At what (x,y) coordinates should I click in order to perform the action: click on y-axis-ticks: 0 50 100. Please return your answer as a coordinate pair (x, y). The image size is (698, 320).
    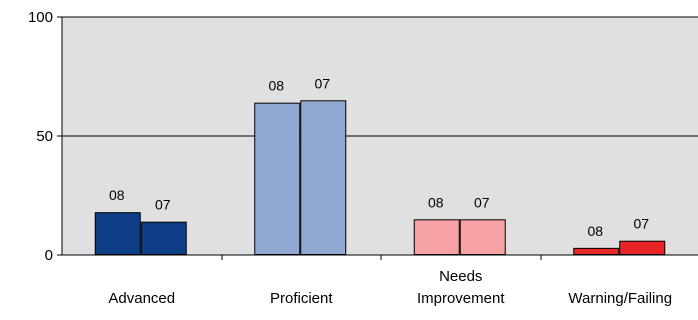
    Looking at the image, I should click on (45, 136).